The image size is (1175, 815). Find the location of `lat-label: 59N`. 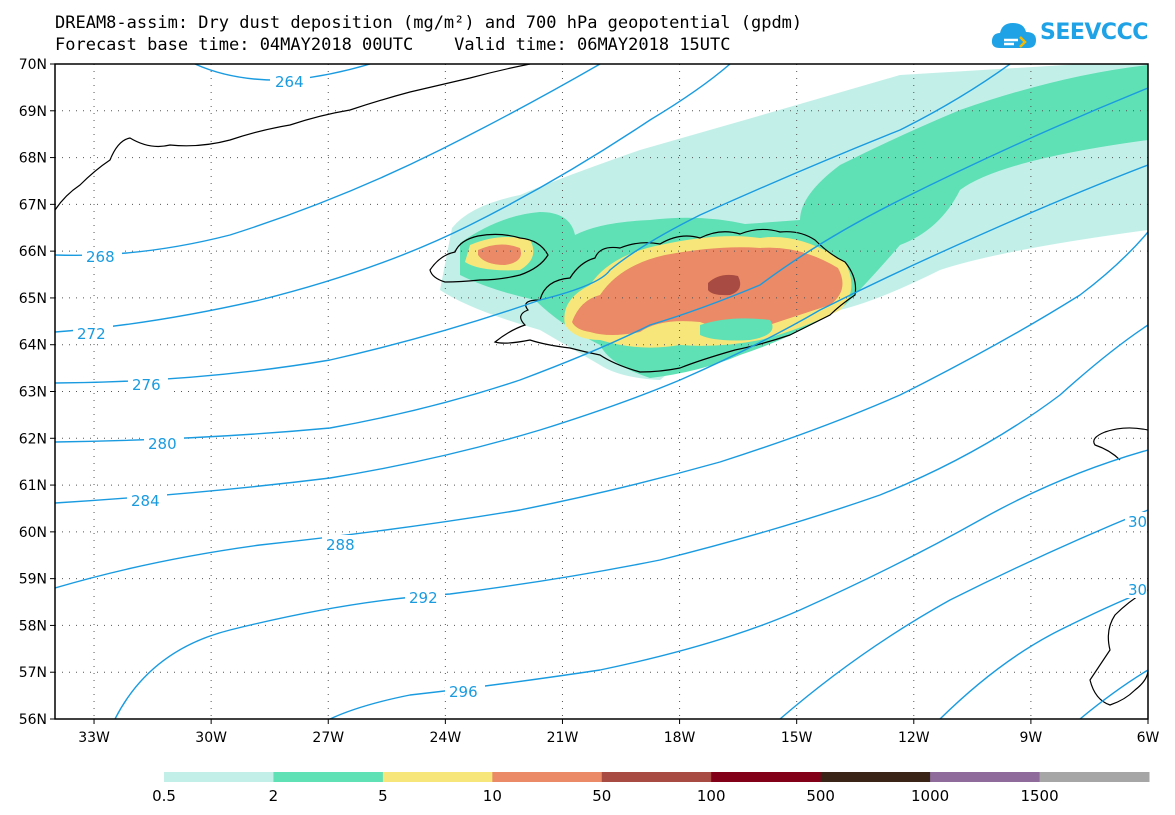

lat-label: 59N is located at coordinates (33, 580).